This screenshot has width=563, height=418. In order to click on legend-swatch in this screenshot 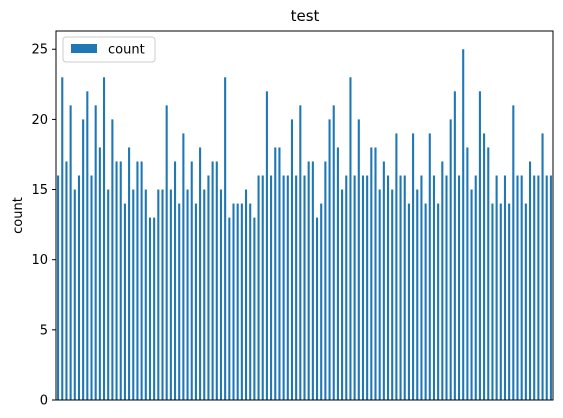, I will do `click(84, 48)`.